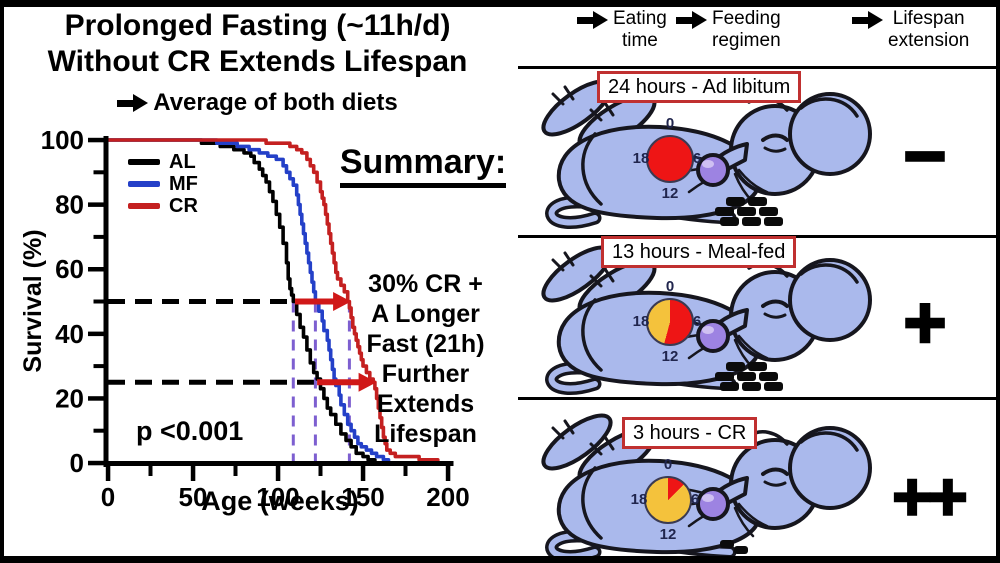 The image size is (1000, 563). Describe the element at coordinates (257, 25) in the screenshot. I see `figure-title-line1: Prolonged Fasting (~11h/d)` at that location.